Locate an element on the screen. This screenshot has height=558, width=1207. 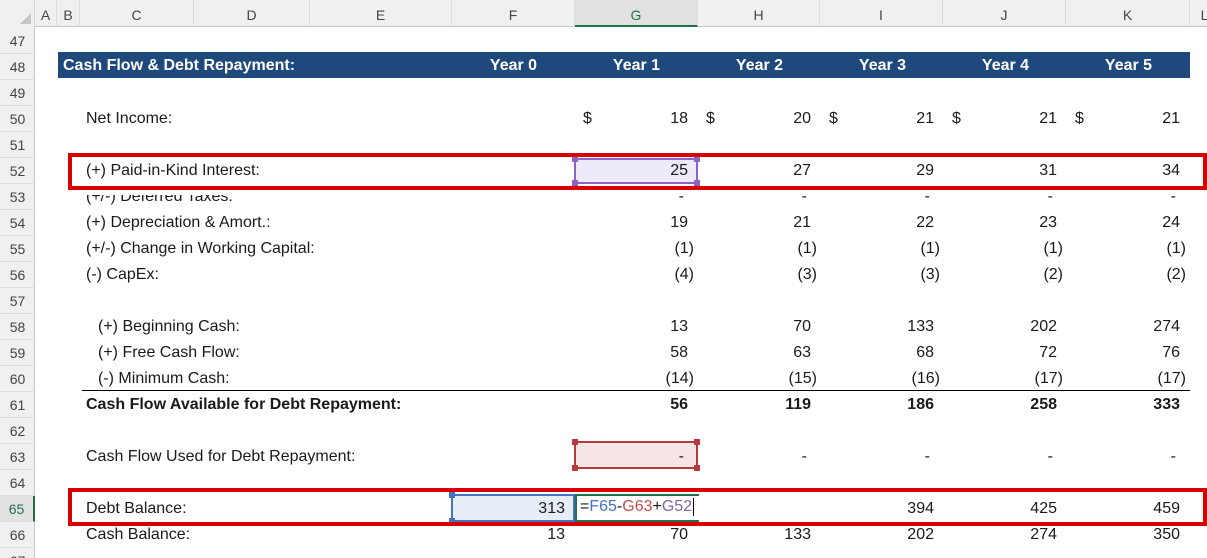
column-header-c: C is located at coordinates (137, 13).